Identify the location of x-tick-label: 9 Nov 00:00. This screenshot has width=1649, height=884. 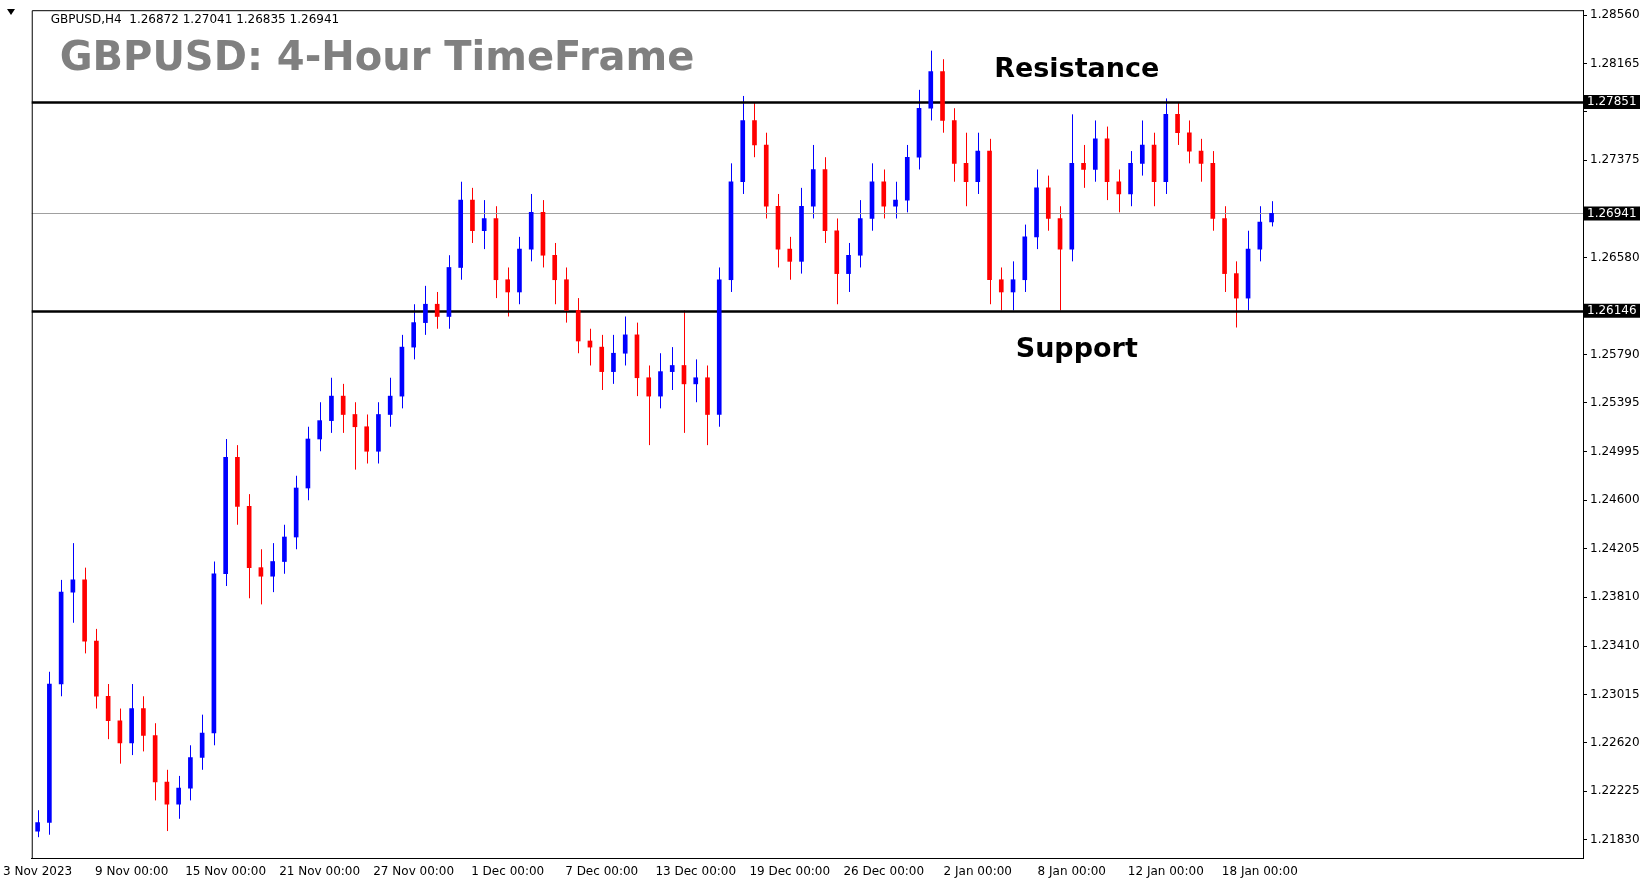
(132, 871).